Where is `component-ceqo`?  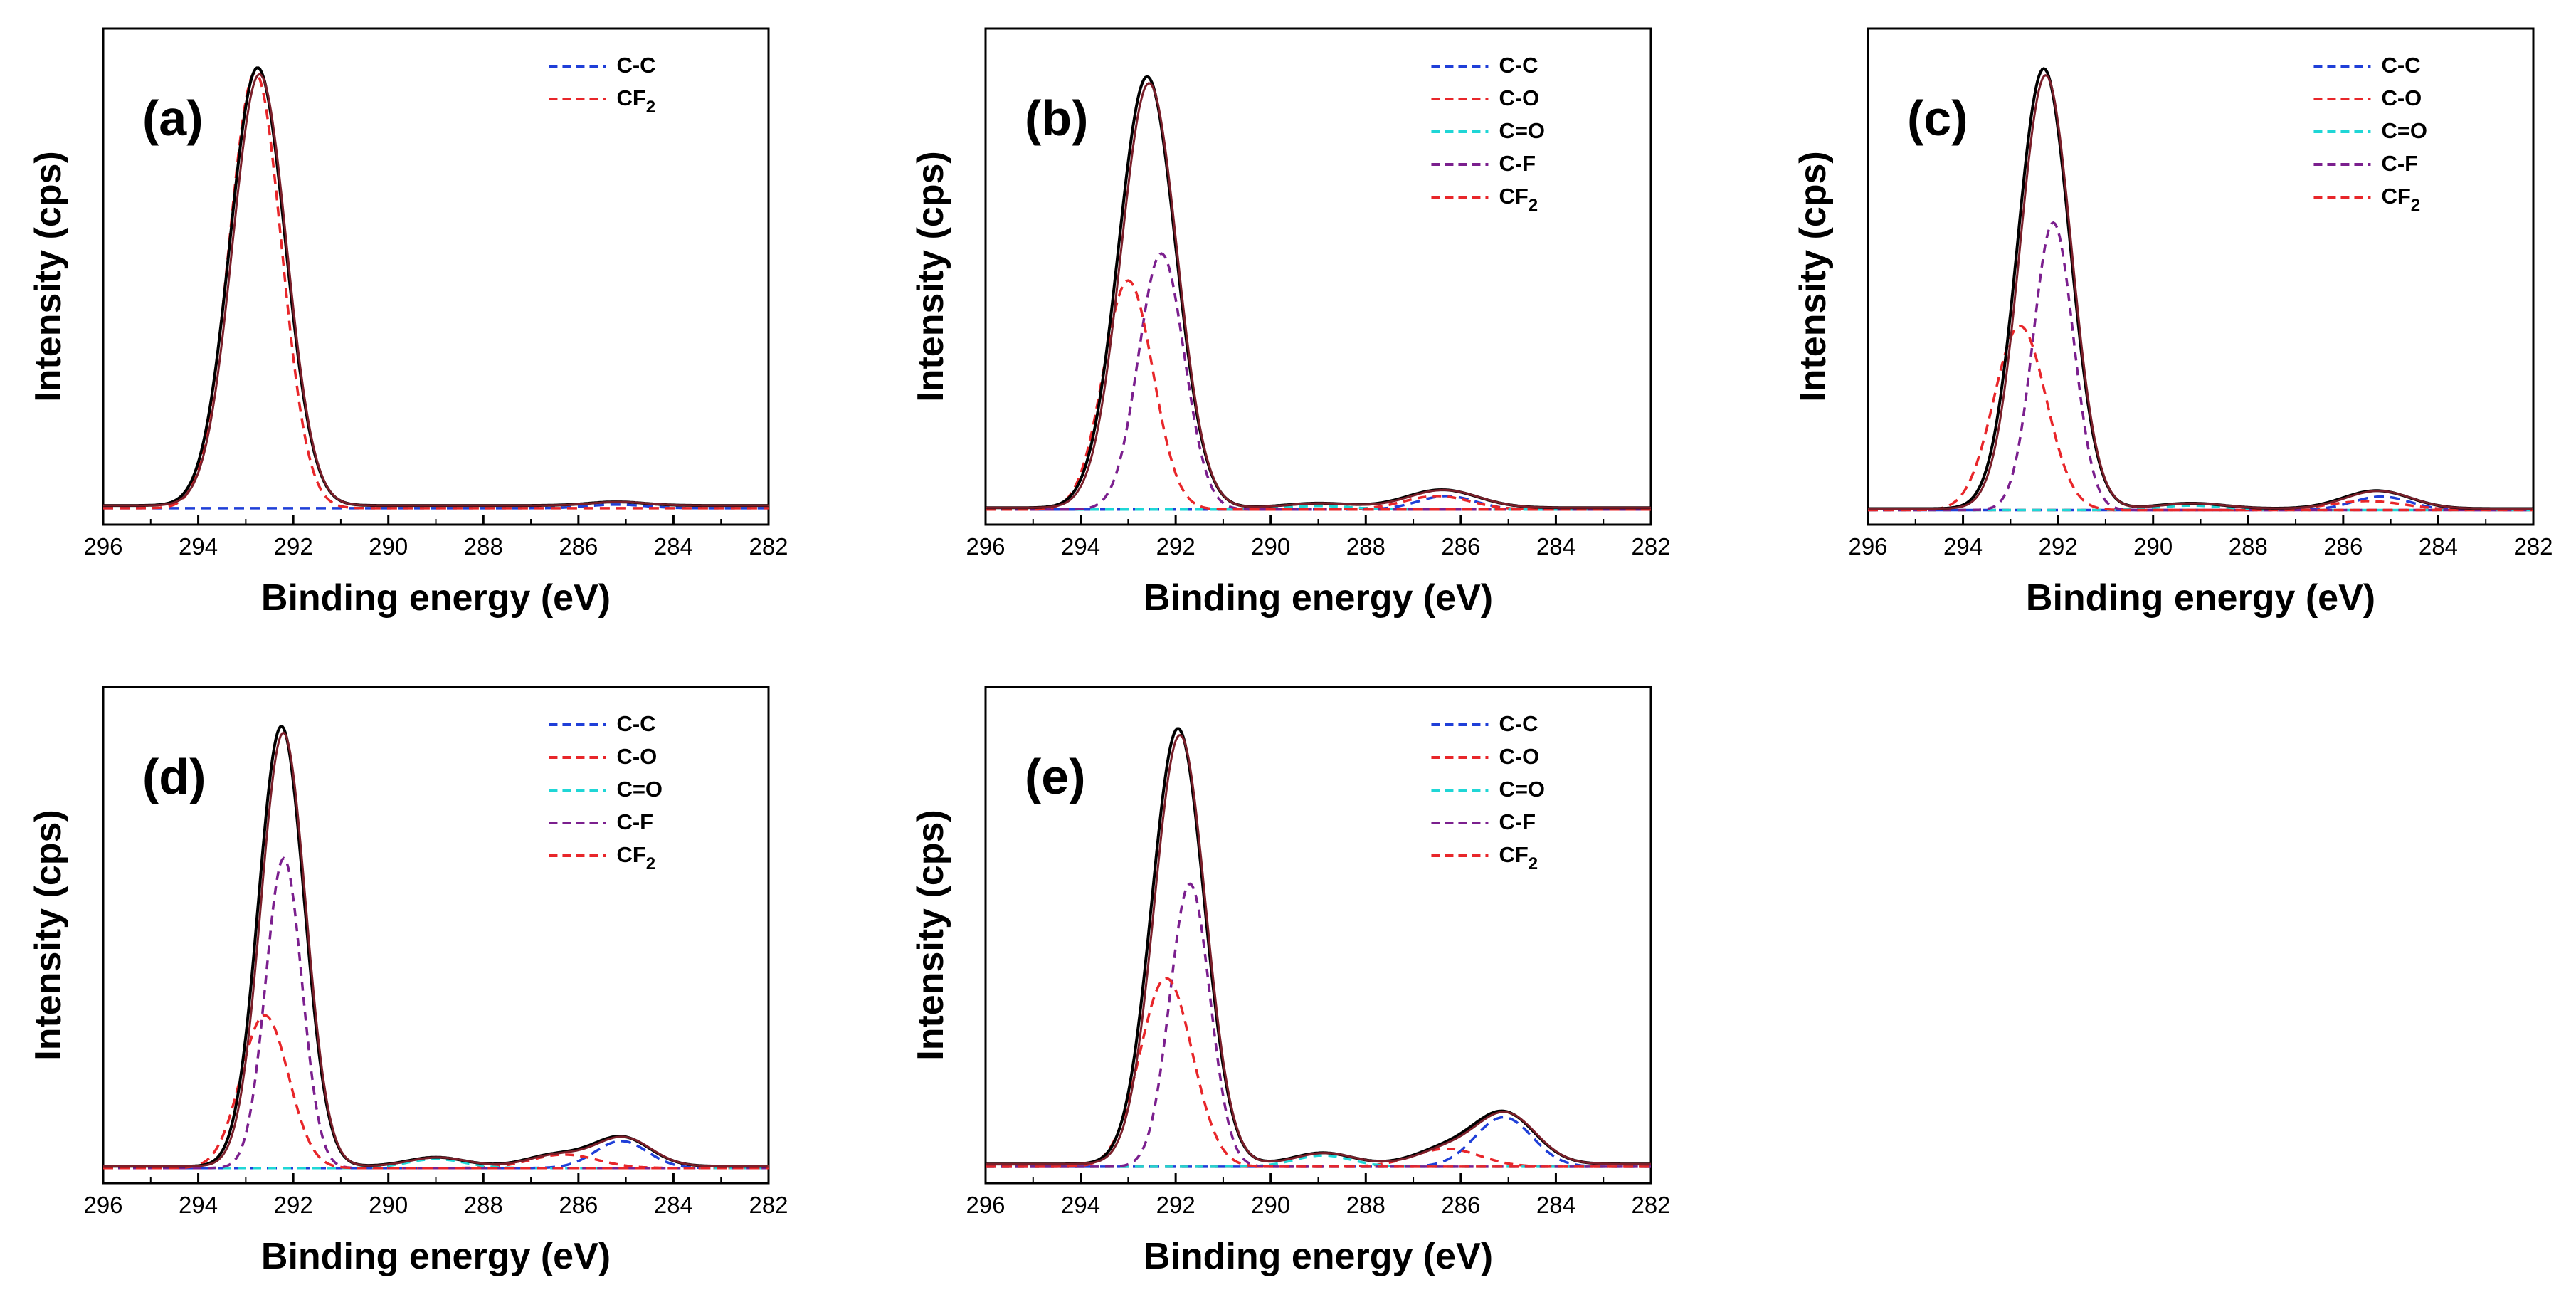 component-ceqo is located at coordinates (1319, 508).